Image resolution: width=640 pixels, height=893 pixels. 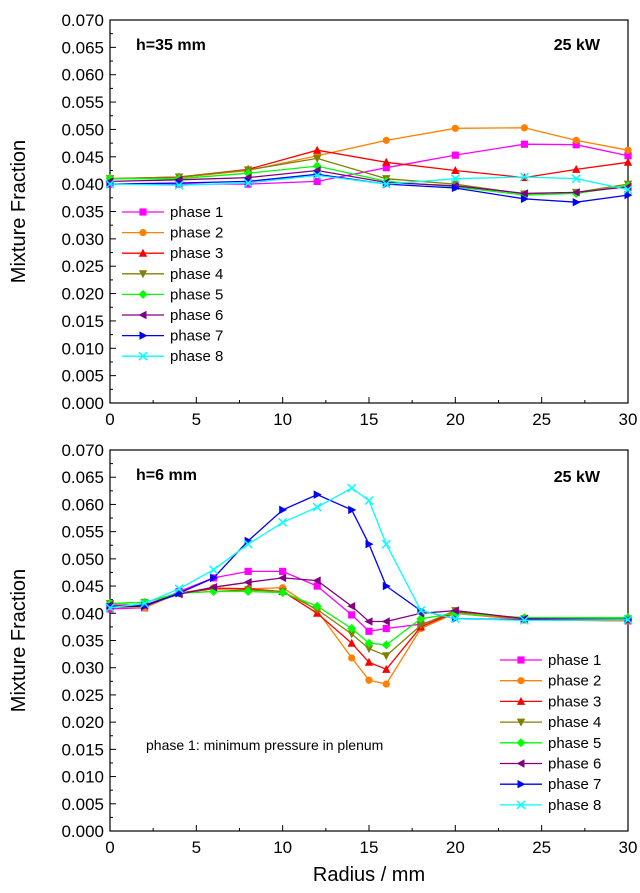 What do you see at coordinates (196, 356) in the screenshot?
I see `legend-label: phase 8` at bounding box center [196, 356].